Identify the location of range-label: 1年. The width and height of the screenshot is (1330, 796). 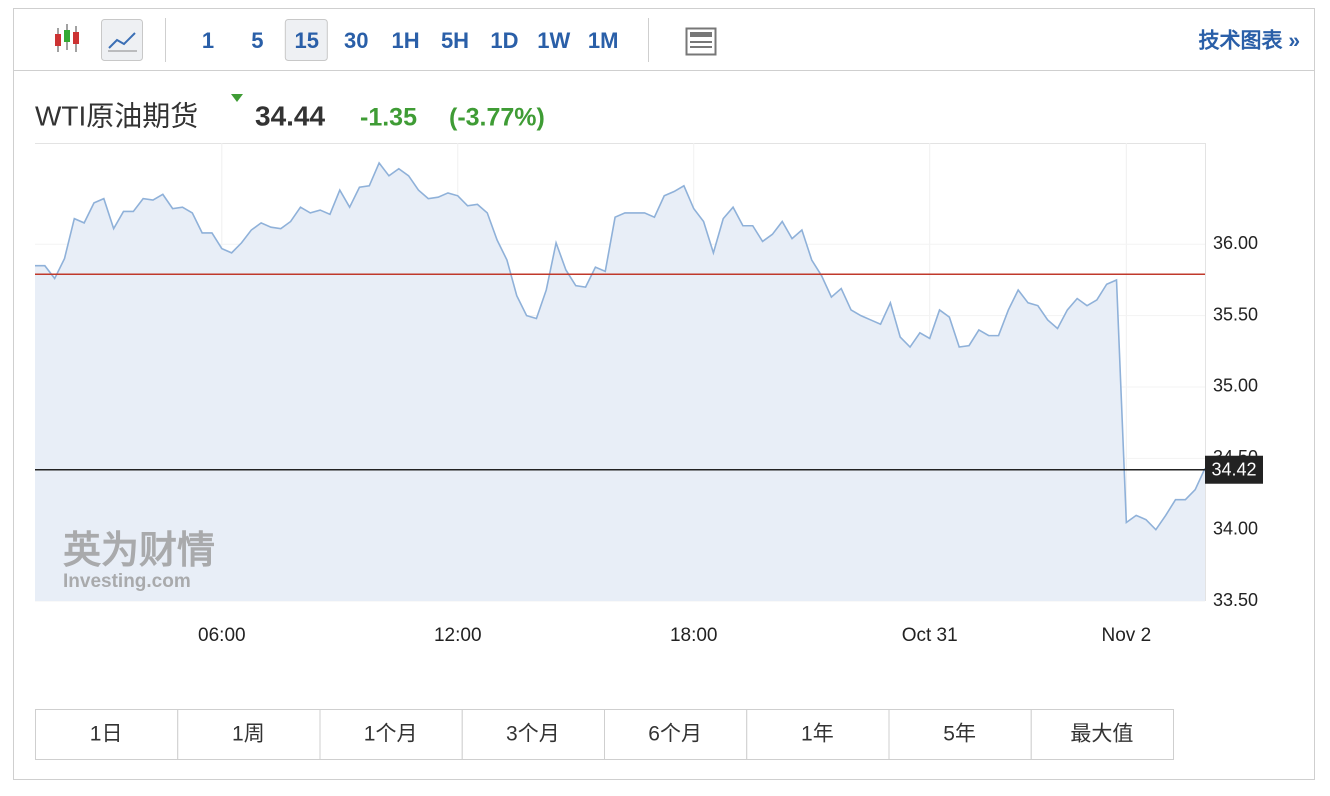
(817, 734).